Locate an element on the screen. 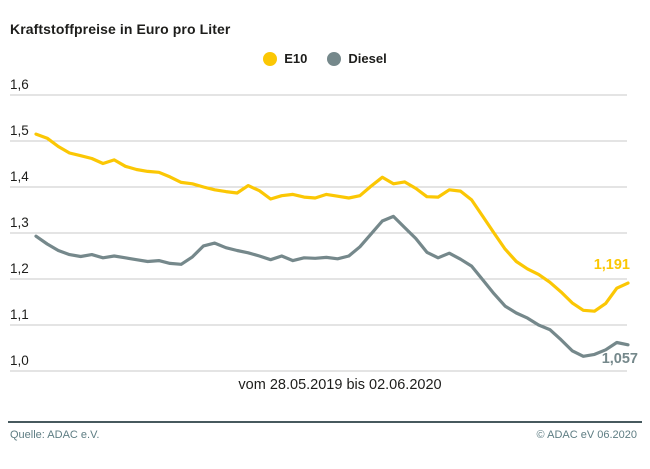 The width and height of the screenshot is (650, 469). legend-label-e10: E10 is located at coordinates (296, 58).